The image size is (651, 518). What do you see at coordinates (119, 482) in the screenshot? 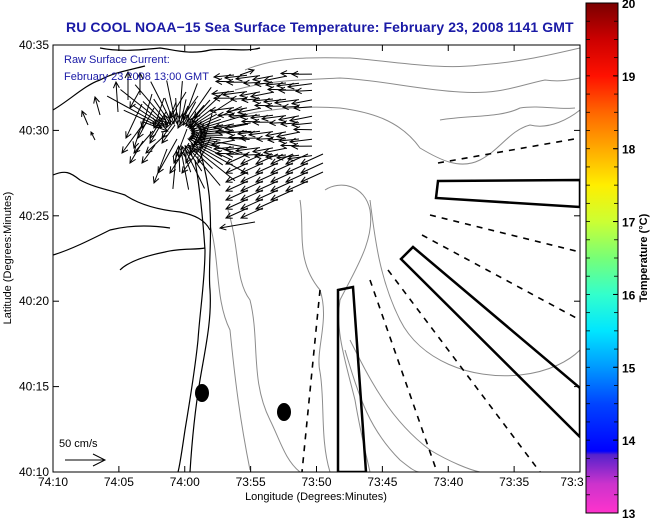
I see `x-tick-label: 74:05` at bounding box center [119, 482].